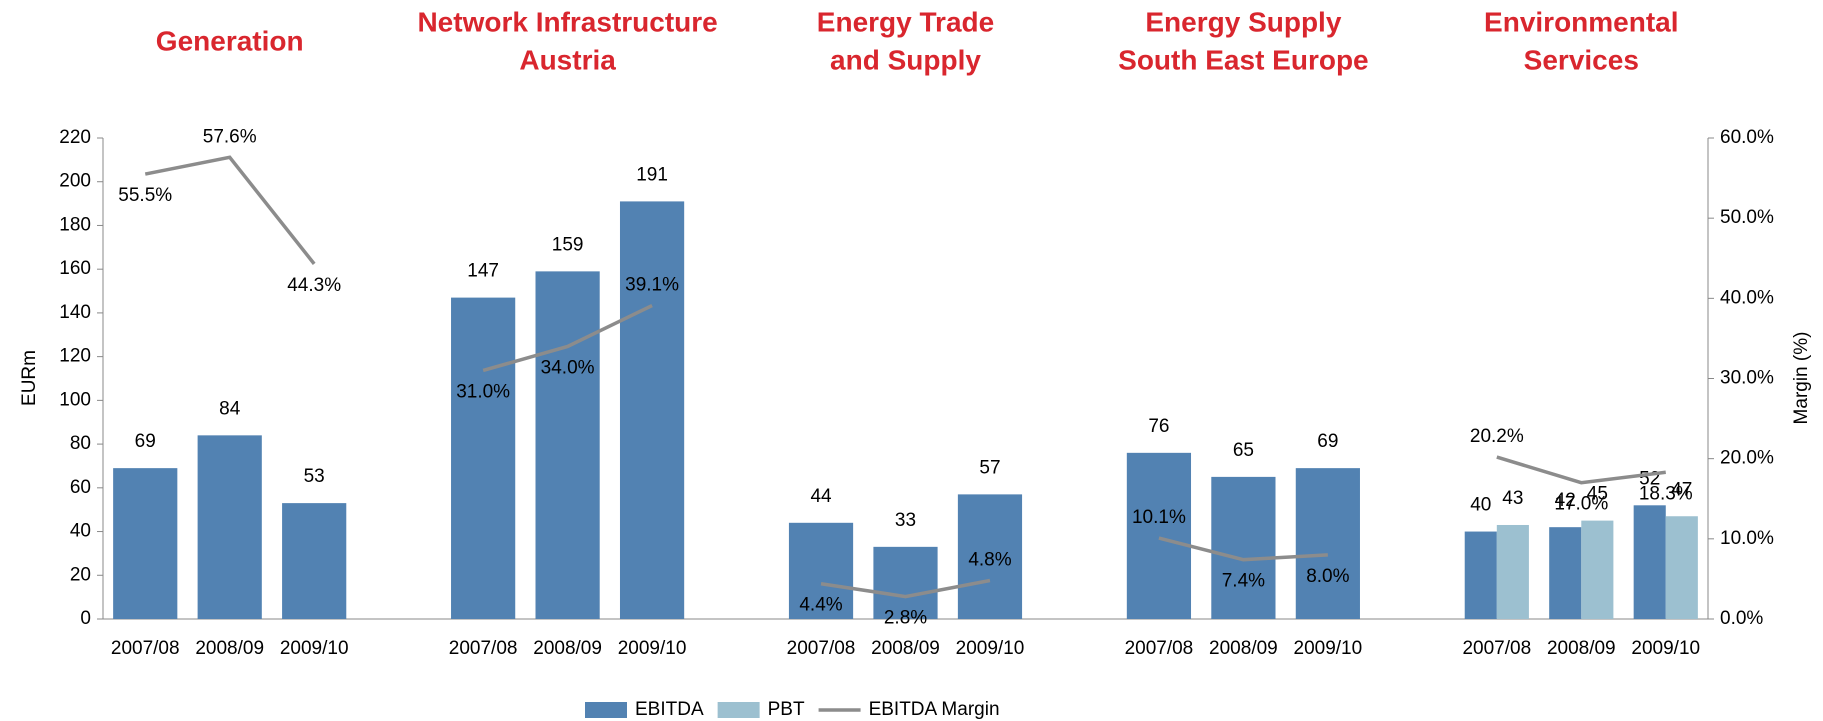  I want to click on y2-tick-label: 10.0%, so click(1747, 538).